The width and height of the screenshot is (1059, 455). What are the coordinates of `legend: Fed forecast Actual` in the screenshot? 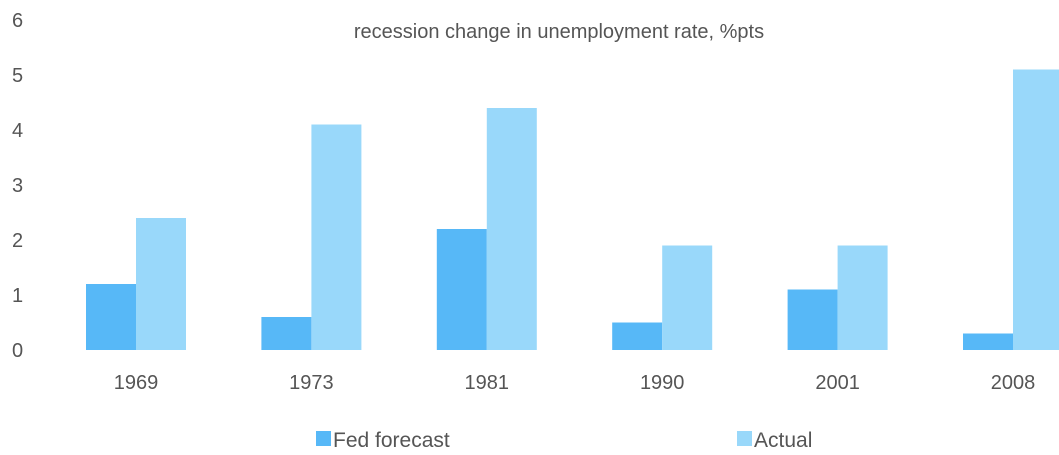 It's located at (564, 440).